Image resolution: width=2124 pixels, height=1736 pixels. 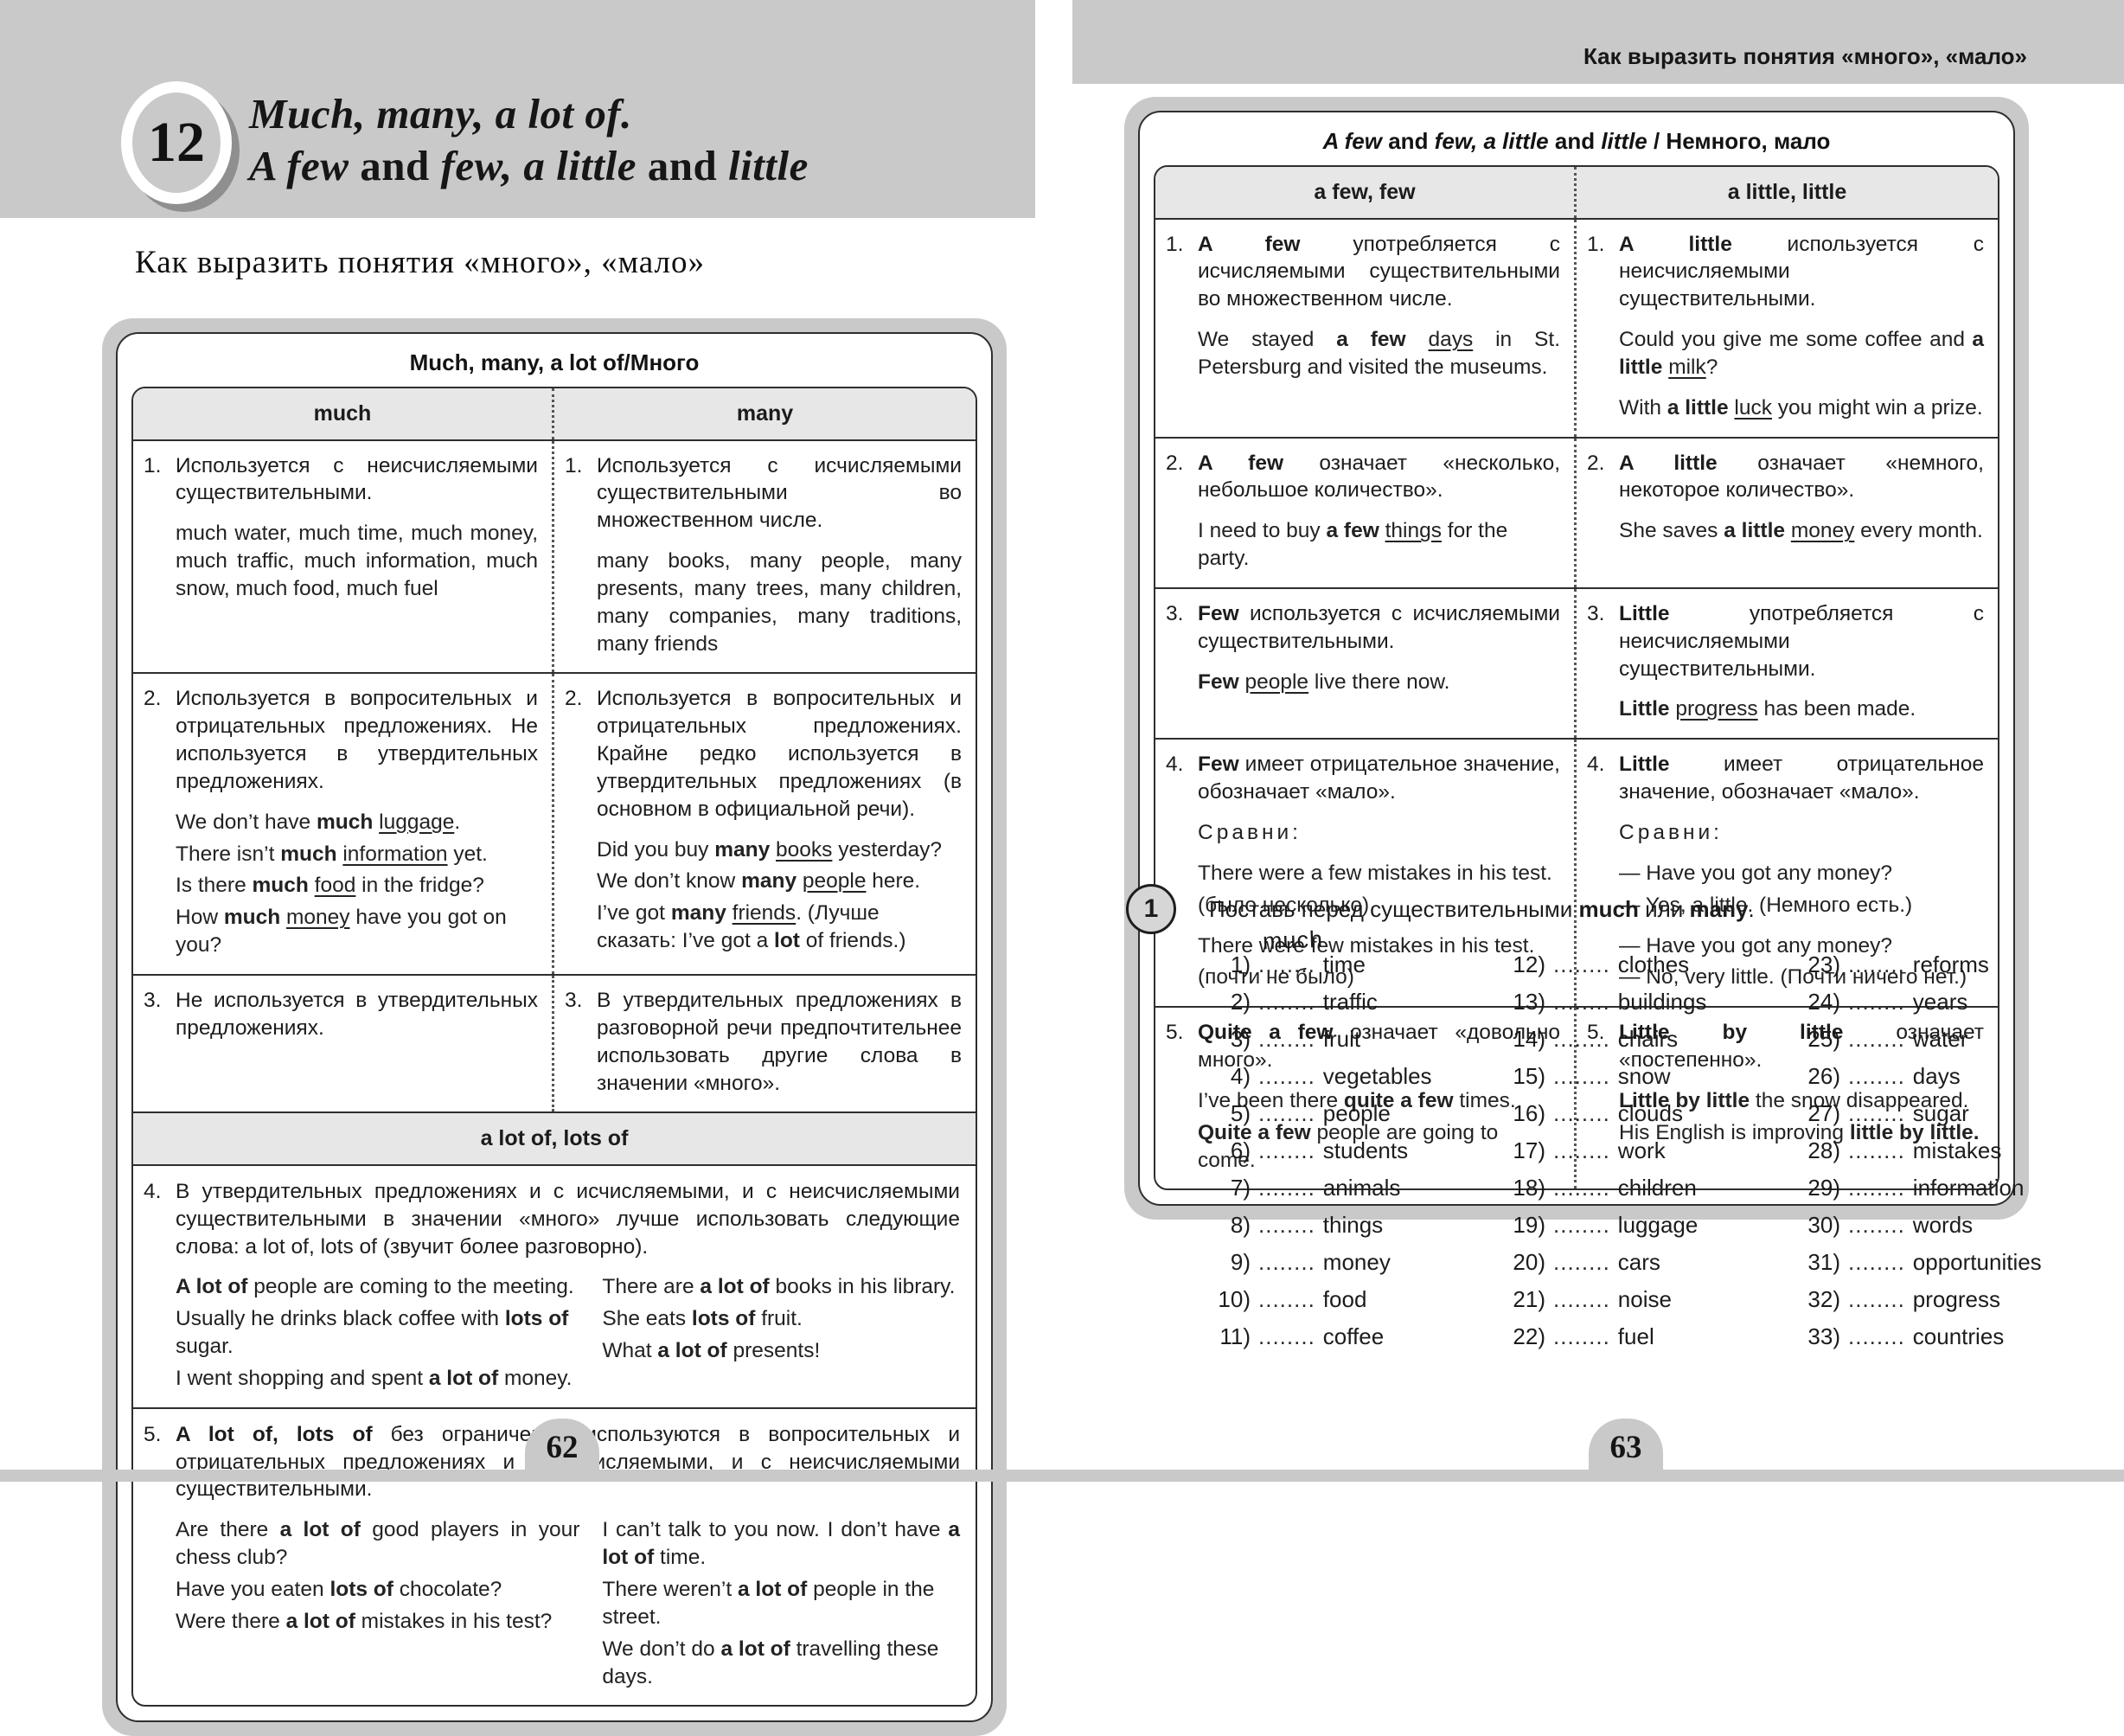 I want to click on item-number: 33), so click(x=1823, y=1336).